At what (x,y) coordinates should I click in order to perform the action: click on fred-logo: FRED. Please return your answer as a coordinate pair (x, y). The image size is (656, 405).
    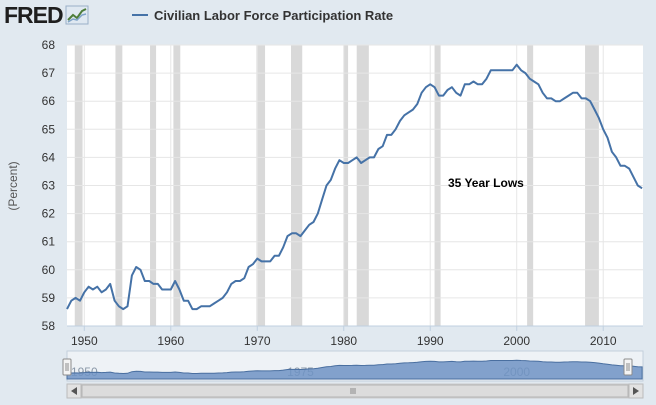
    Looking at the image, I should click on (46, 15).